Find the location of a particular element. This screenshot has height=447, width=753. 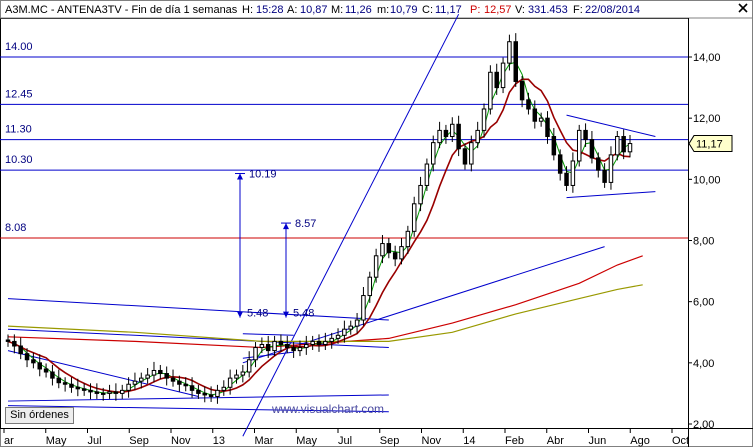

x-tick-label: 13 is located at coordinates (219, 441).